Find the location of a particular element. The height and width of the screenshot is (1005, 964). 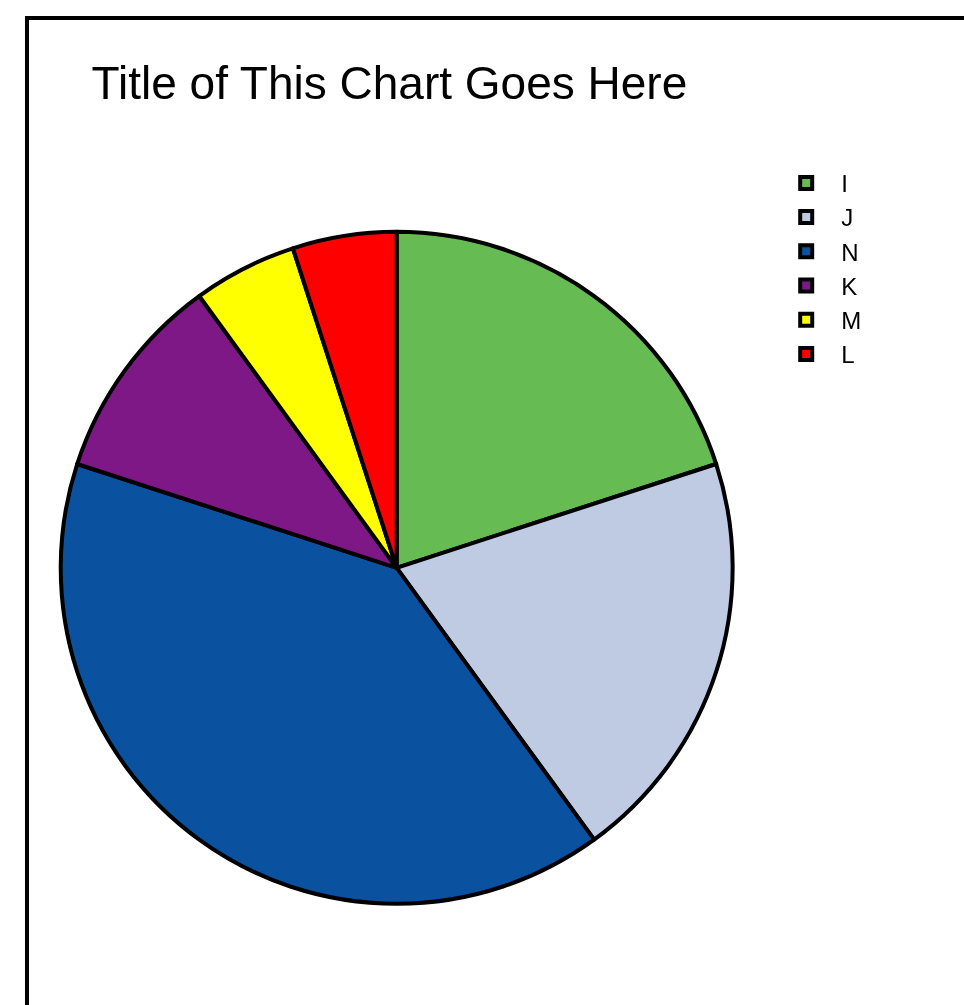

legend-label: J is located at coordinates (847, 218).